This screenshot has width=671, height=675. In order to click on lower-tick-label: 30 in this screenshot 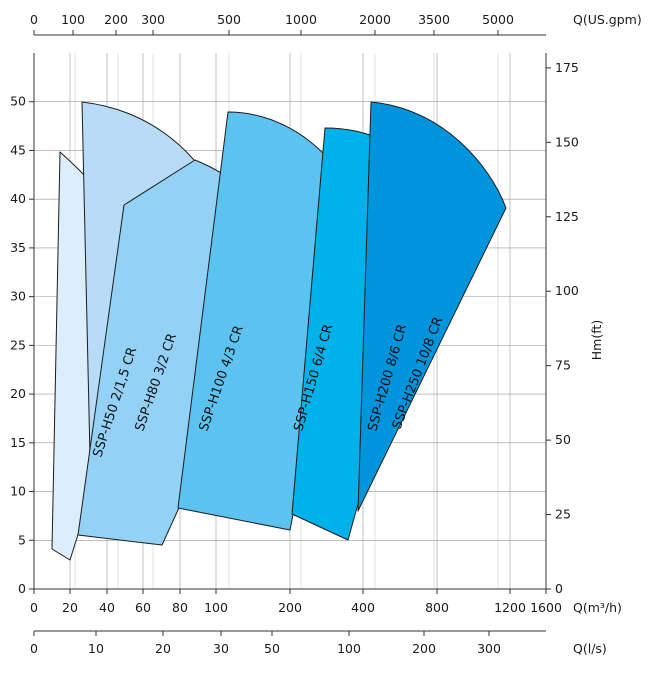, I will do `click(221, 648)`.